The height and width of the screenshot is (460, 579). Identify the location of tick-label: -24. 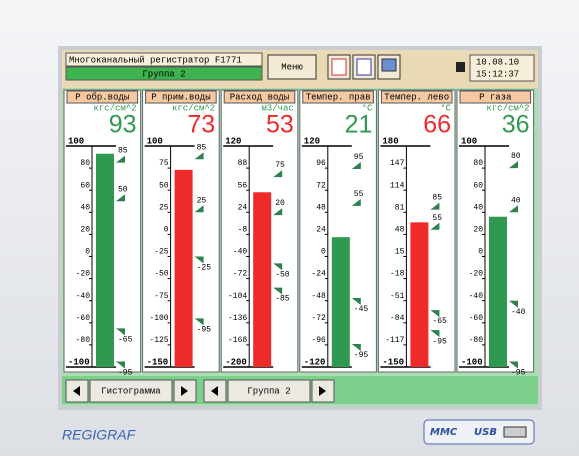
(318, 274).